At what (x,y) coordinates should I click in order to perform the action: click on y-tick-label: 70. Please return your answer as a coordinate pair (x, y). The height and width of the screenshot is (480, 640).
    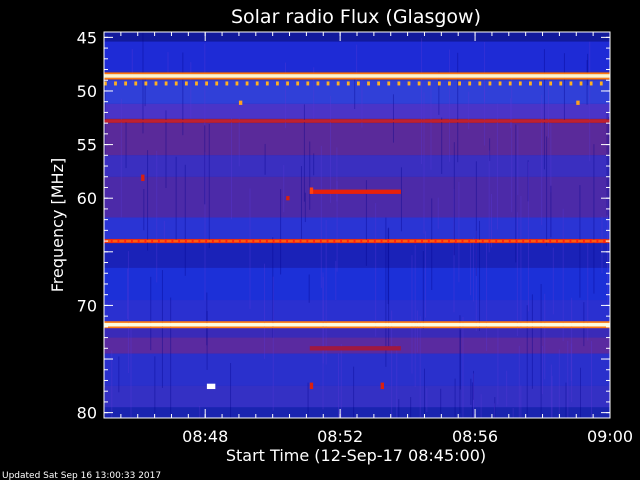
    Looking at the image, I should click on (87, 305).